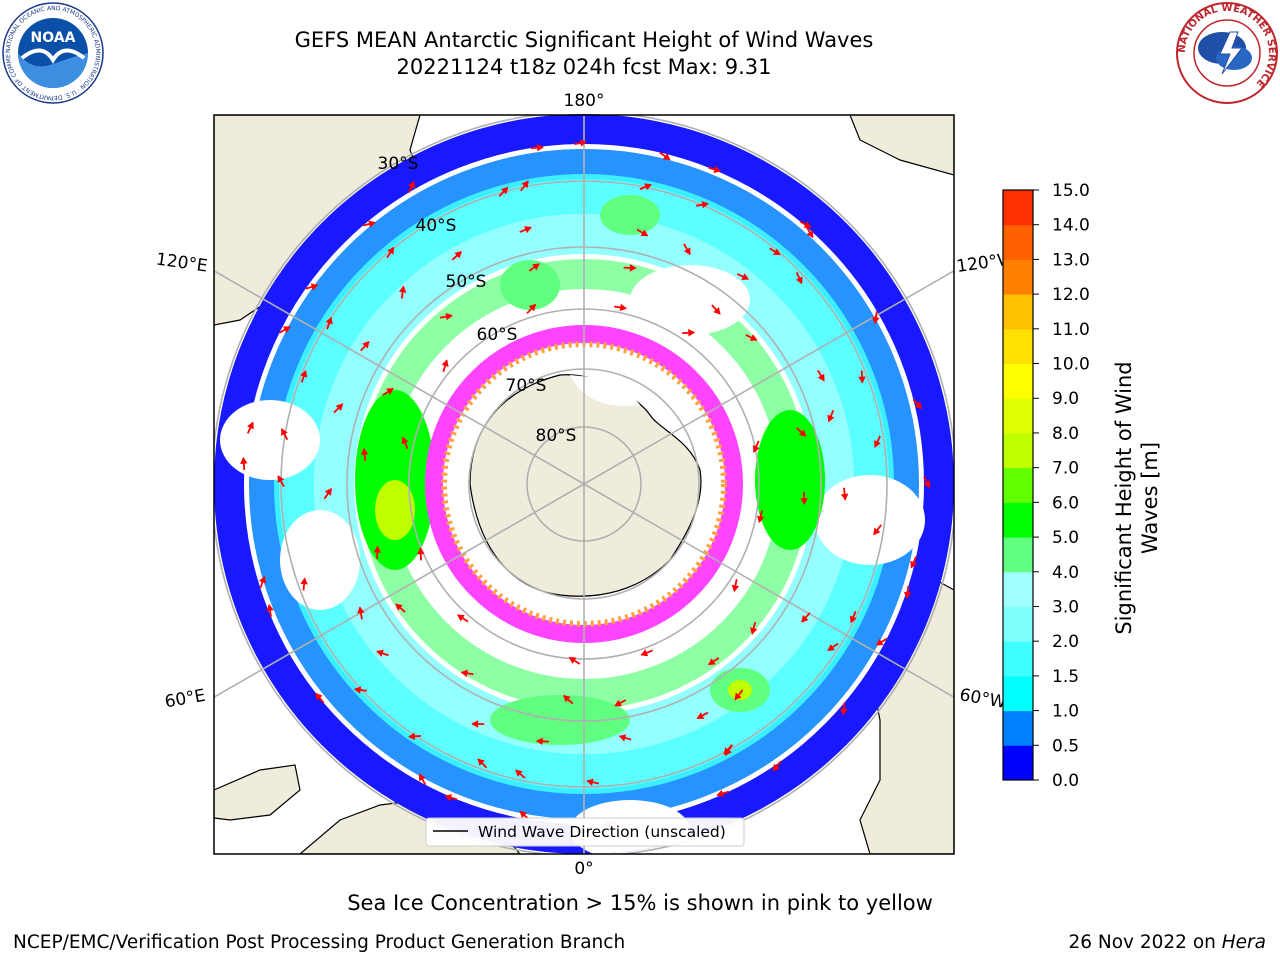 This screenshot has width=1280, height=960. What do you see at coordinates (602, 832) in the screenshot?
I see `legend-label: Wind Wave Direction (unscaled)` at bounding box center [602, 832].